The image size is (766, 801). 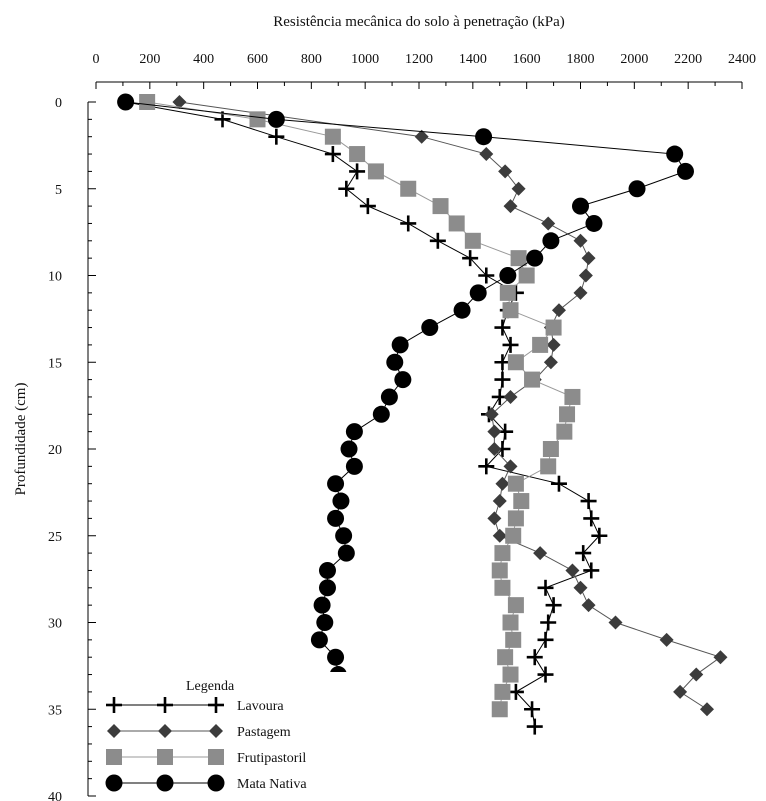 I want to click on y-tick-label: 40, so click(x=55, y=795).